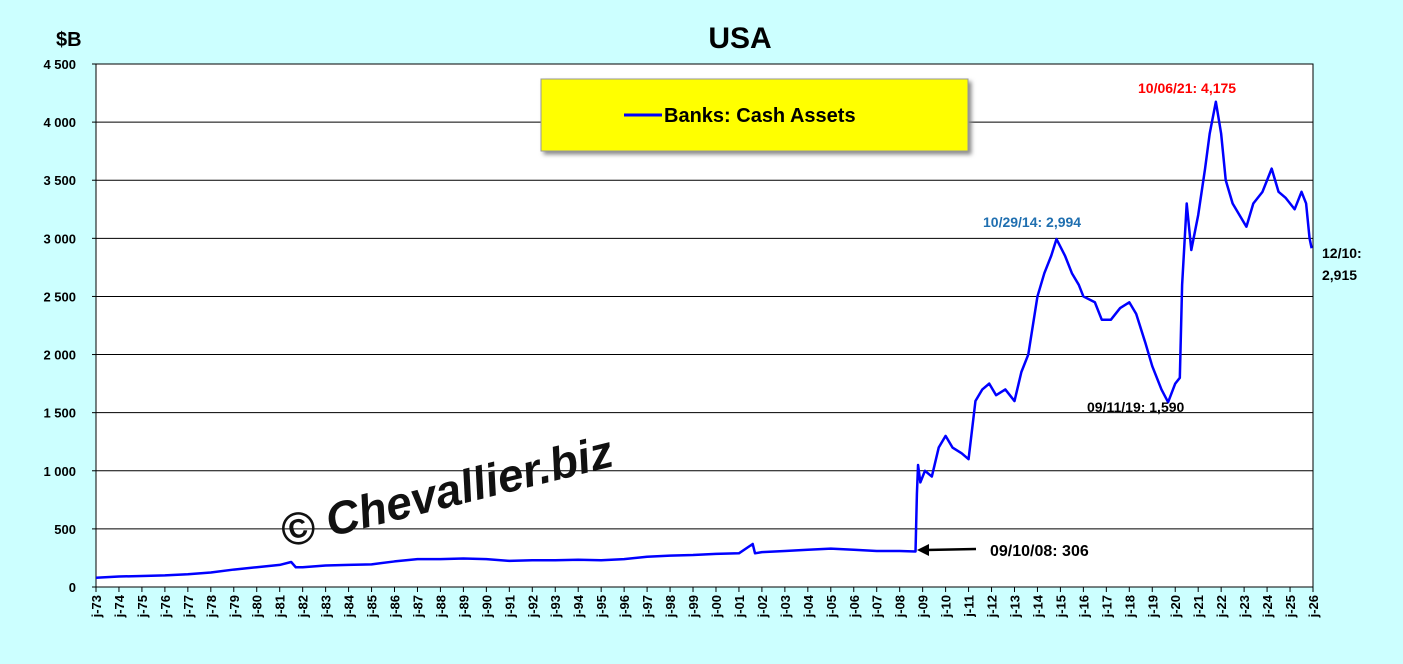 This screenshot has width=1403, height=664. Describe the element at coordinates (69, 40) in the screenshot. I see `y-axis-label: $B` at that location.